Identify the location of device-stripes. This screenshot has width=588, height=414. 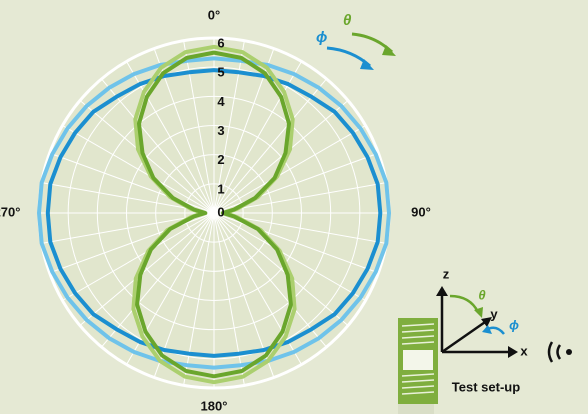
(418, 359).